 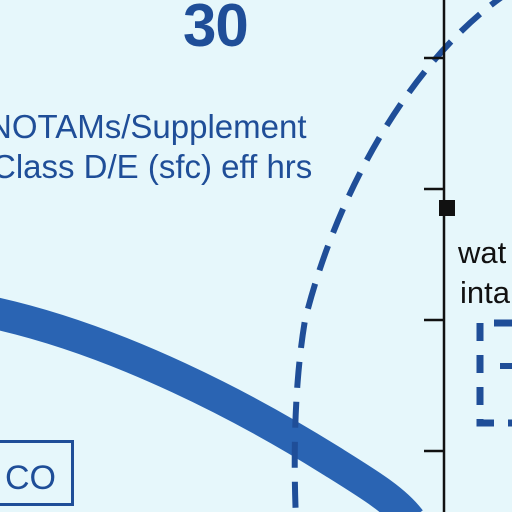 I want to click on side-label-line2: inta, so click(x=485, y=292).